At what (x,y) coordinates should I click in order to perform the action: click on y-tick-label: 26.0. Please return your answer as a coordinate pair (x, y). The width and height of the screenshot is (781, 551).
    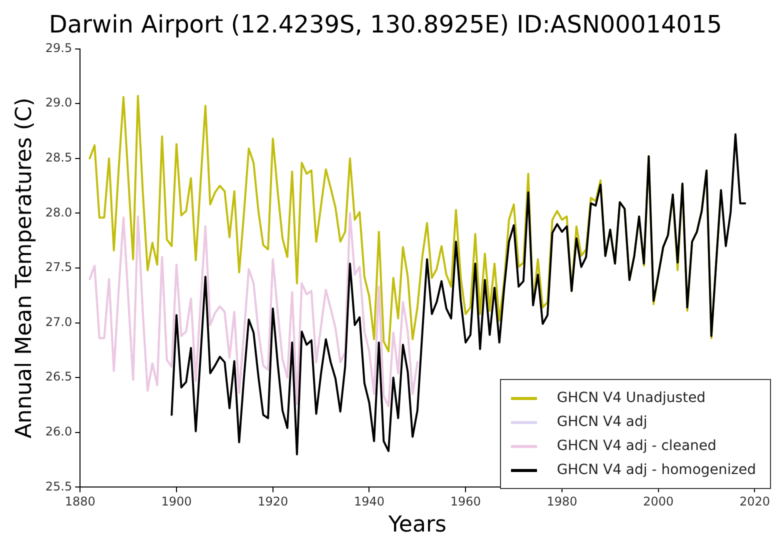
    Looking at the image, I should click on (58, 431).